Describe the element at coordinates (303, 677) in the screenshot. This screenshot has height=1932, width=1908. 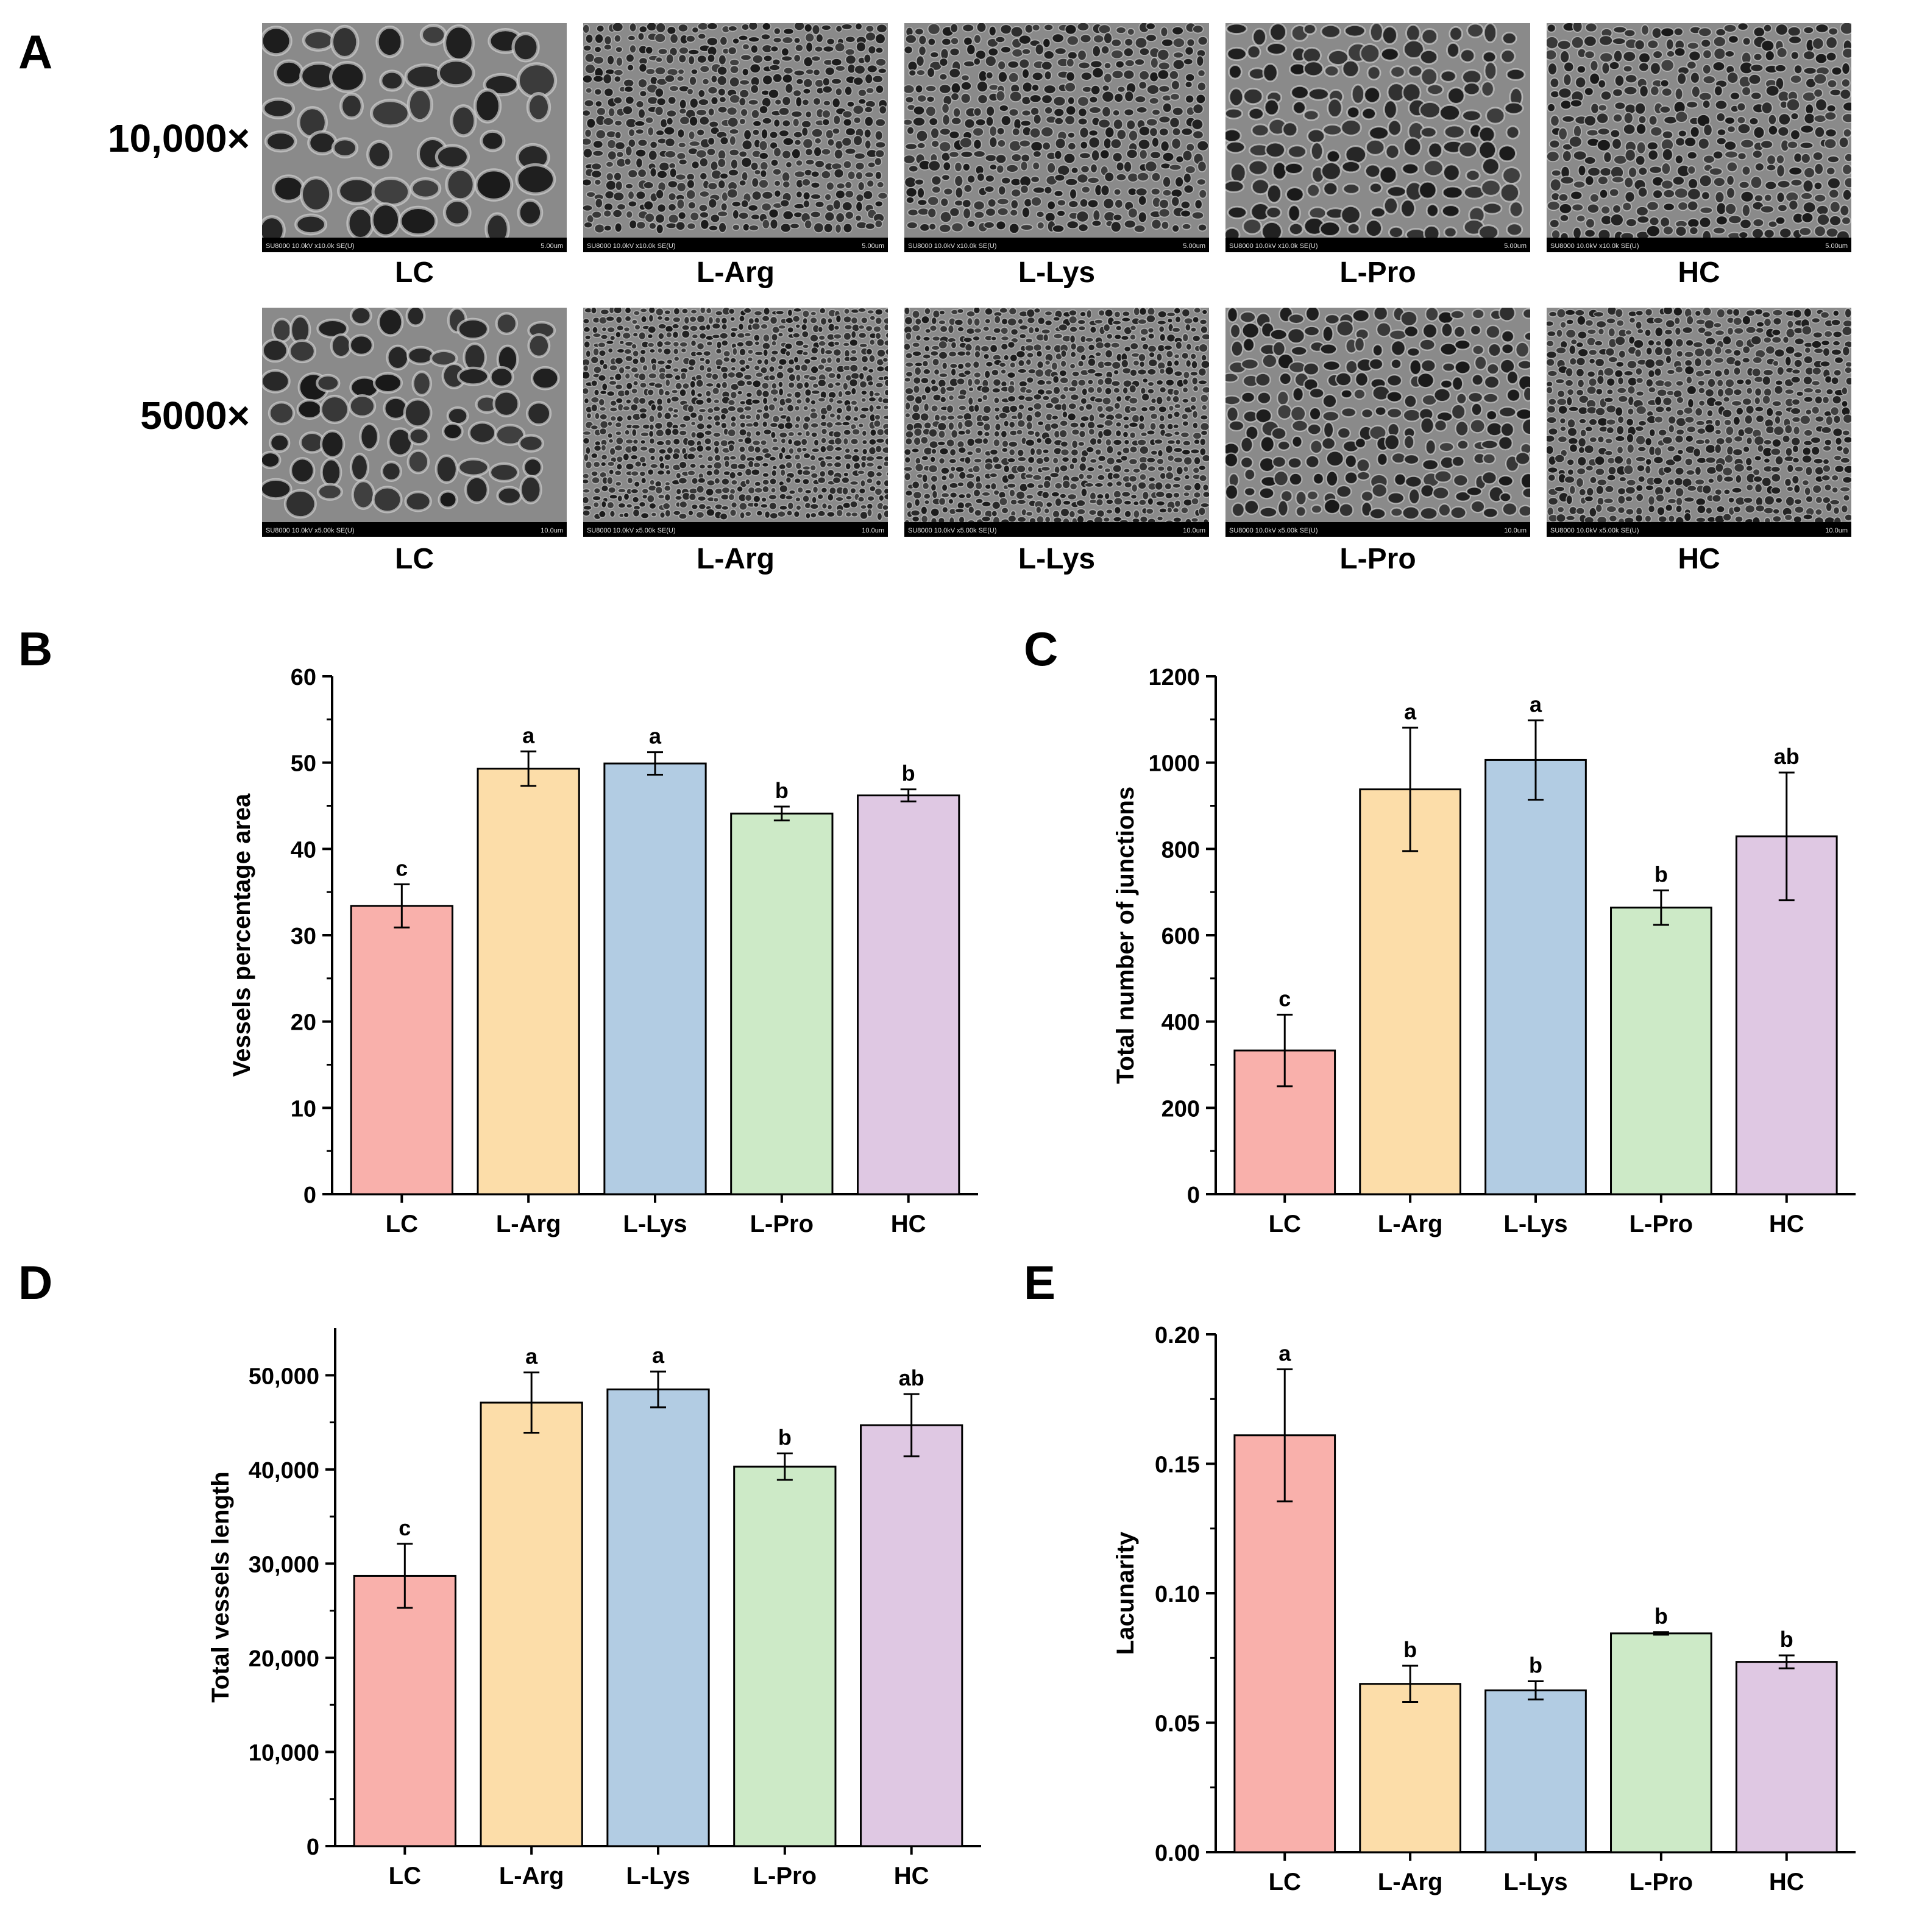
I see `y-tick-label: 60` at that location.